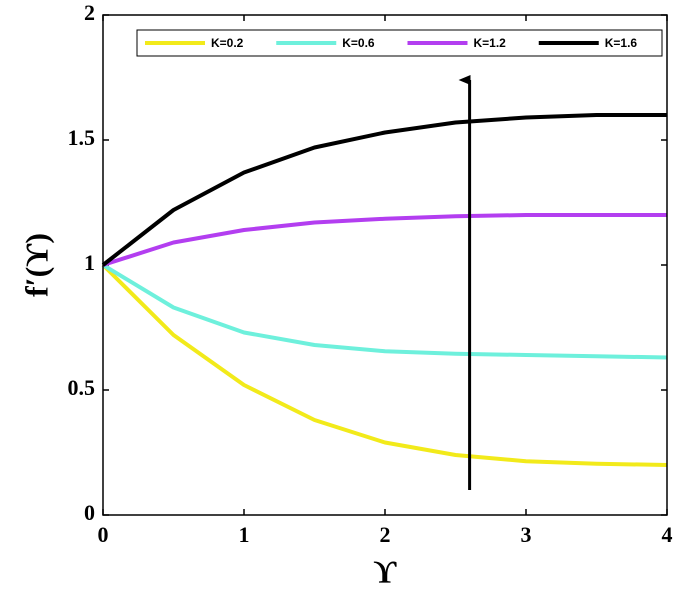  I want to click on x-tick-label: 2, so click(385, 534).